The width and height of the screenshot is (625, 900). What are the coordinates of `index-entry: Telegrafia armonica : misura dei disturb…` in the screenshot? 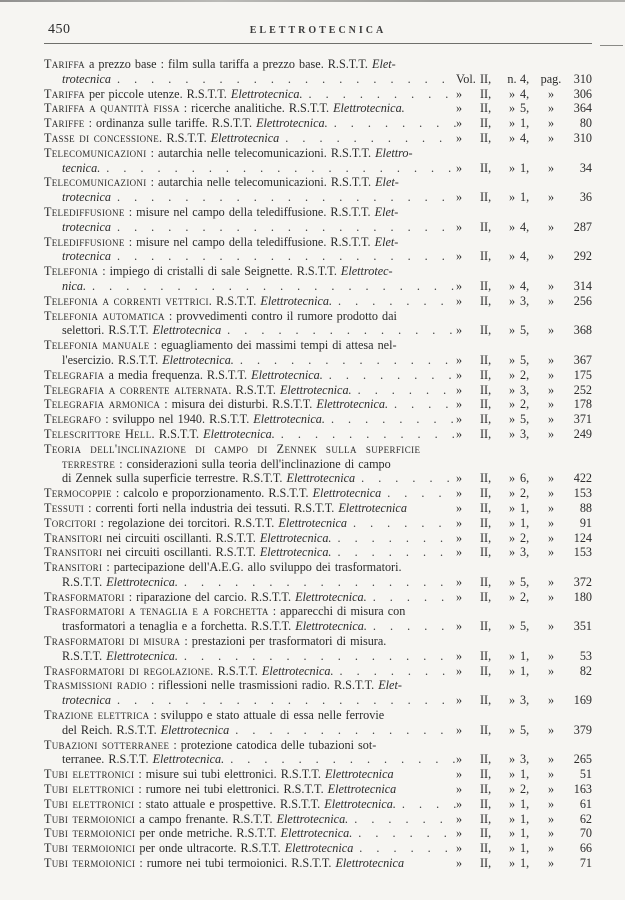 It's located at (318, 404).